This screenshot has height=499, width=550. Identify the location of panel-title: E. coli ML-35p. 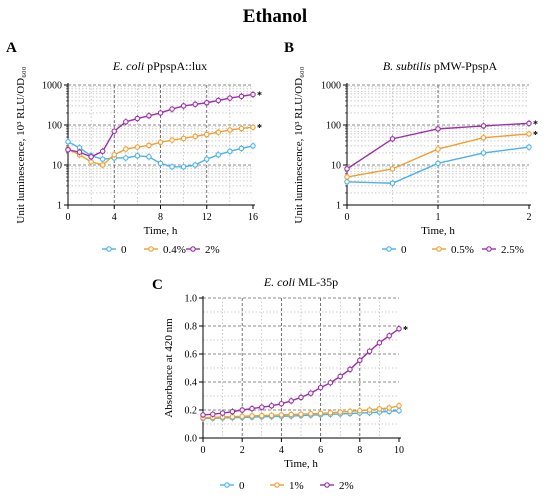
(300, 282).